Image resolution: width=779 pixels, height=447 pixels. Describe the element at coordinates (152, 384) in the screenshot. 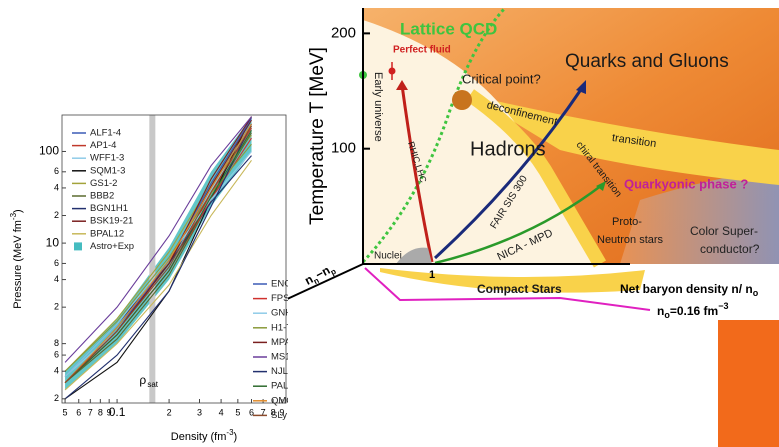

I see `annotation-sub: sat` at that location.